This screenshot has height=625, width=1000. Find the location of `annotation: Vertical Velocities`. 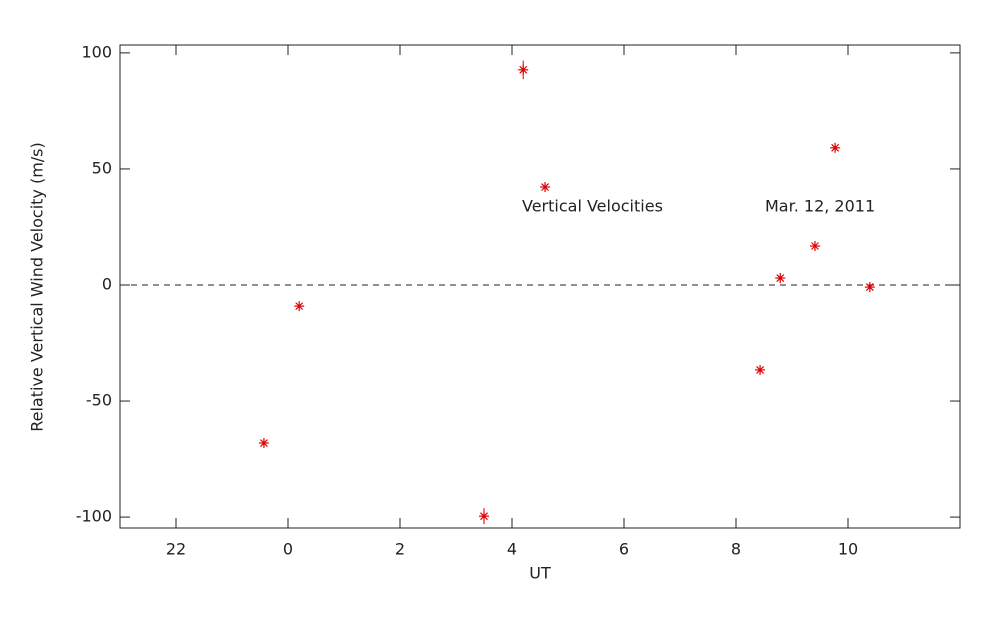

annotation: Vertical Velocities is located at coordinates (592, 206).